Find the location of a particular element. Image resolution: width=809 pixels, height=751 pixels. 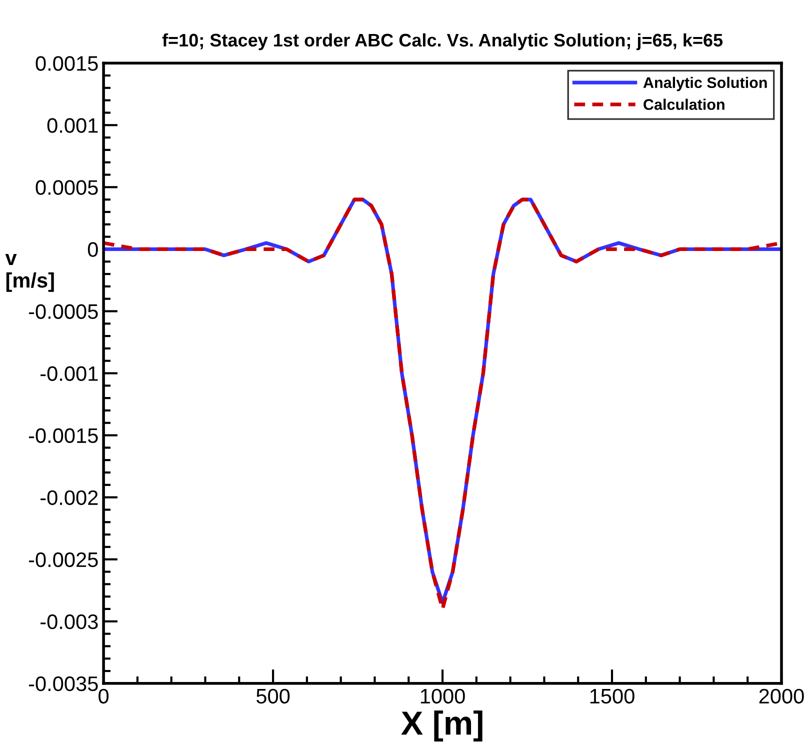

y-tick-label: -0.0015 is located at coordinates (63, 436).